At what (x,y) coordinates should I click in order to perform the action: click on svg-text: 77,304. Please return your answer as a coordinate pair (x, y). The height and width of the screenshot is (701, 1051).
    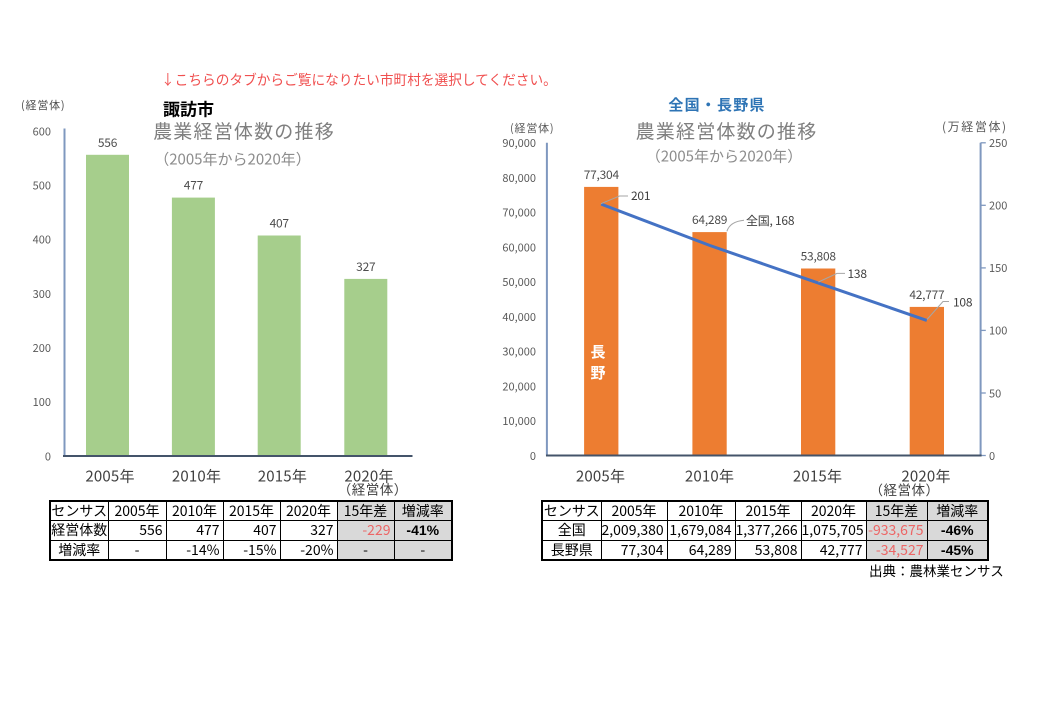
    Looking at the image, I should click on (602, 174).